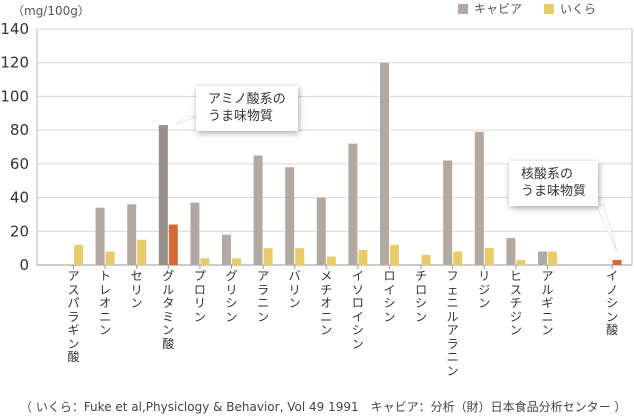  What do you see at coordinates (168, 310) in the screenshot?
I see `x-tick-label: グルタミン酸` at bounding box center [168, 310].